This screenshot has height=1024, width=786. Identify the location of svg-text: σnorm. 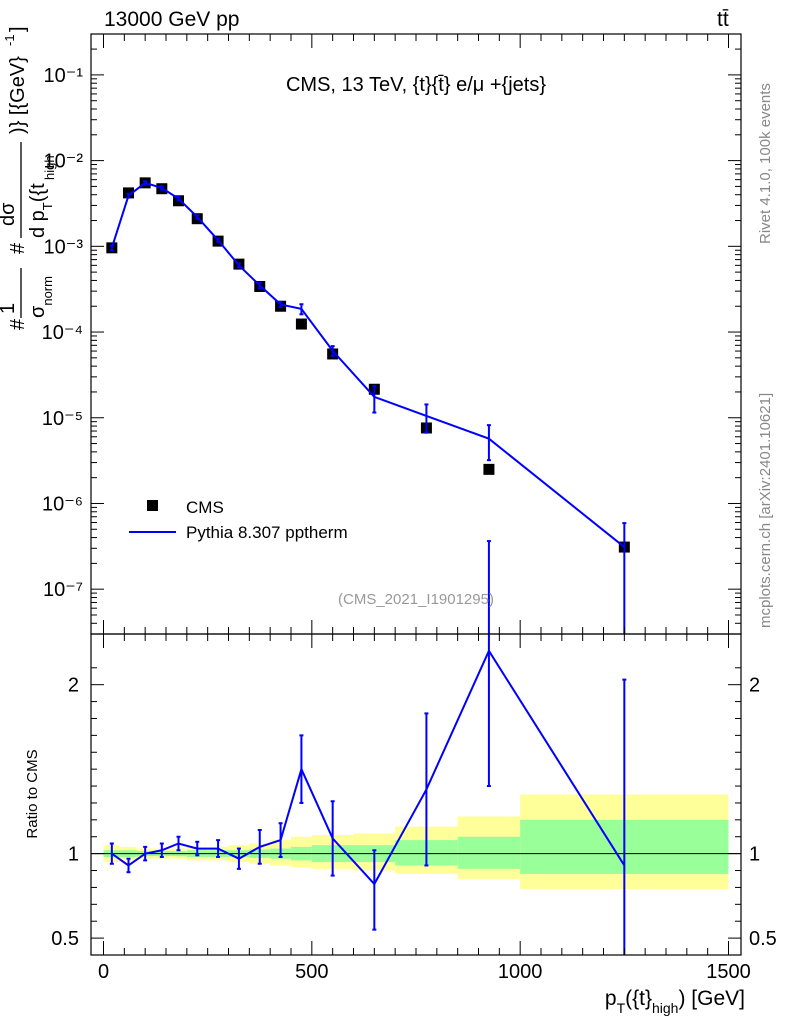
(41, 297).